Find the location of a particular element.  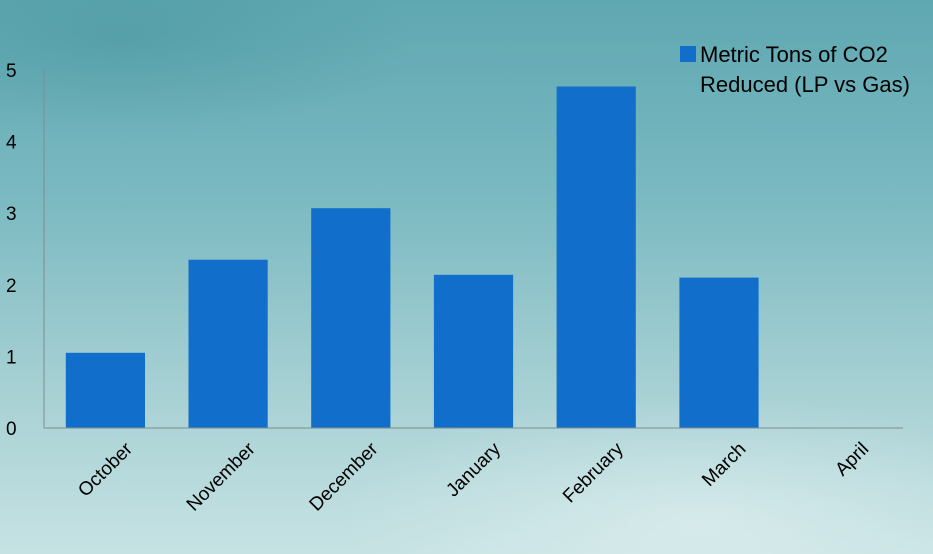

x-tick-label: February is located at coordinates (593, 472).